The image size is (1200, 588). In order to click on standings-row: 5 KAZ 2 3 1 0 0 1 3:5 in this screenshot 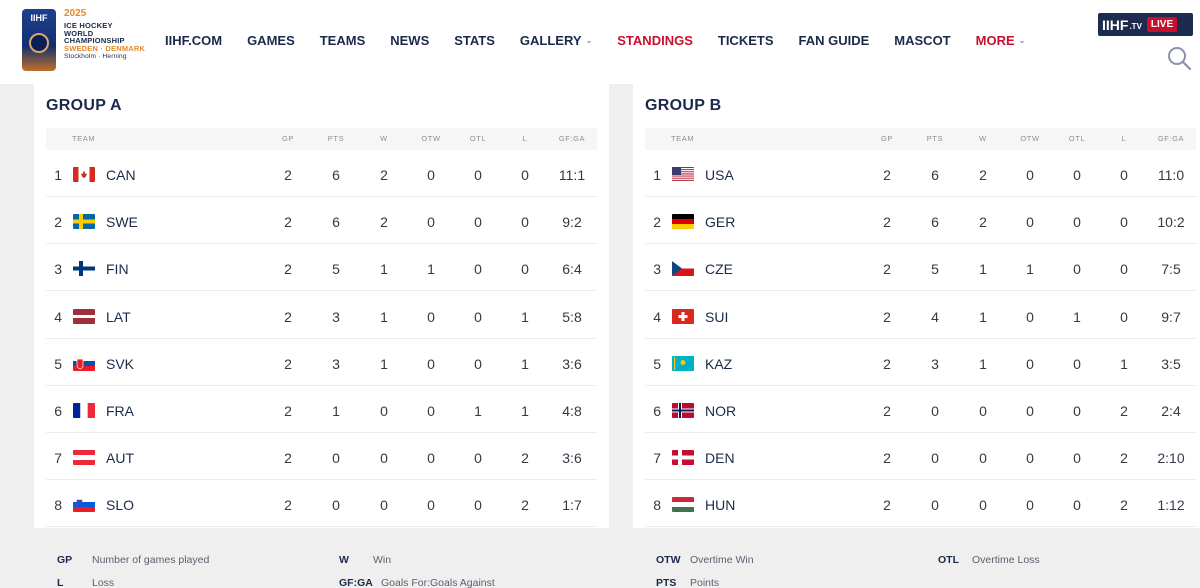, I will do `click(920, 363)`.